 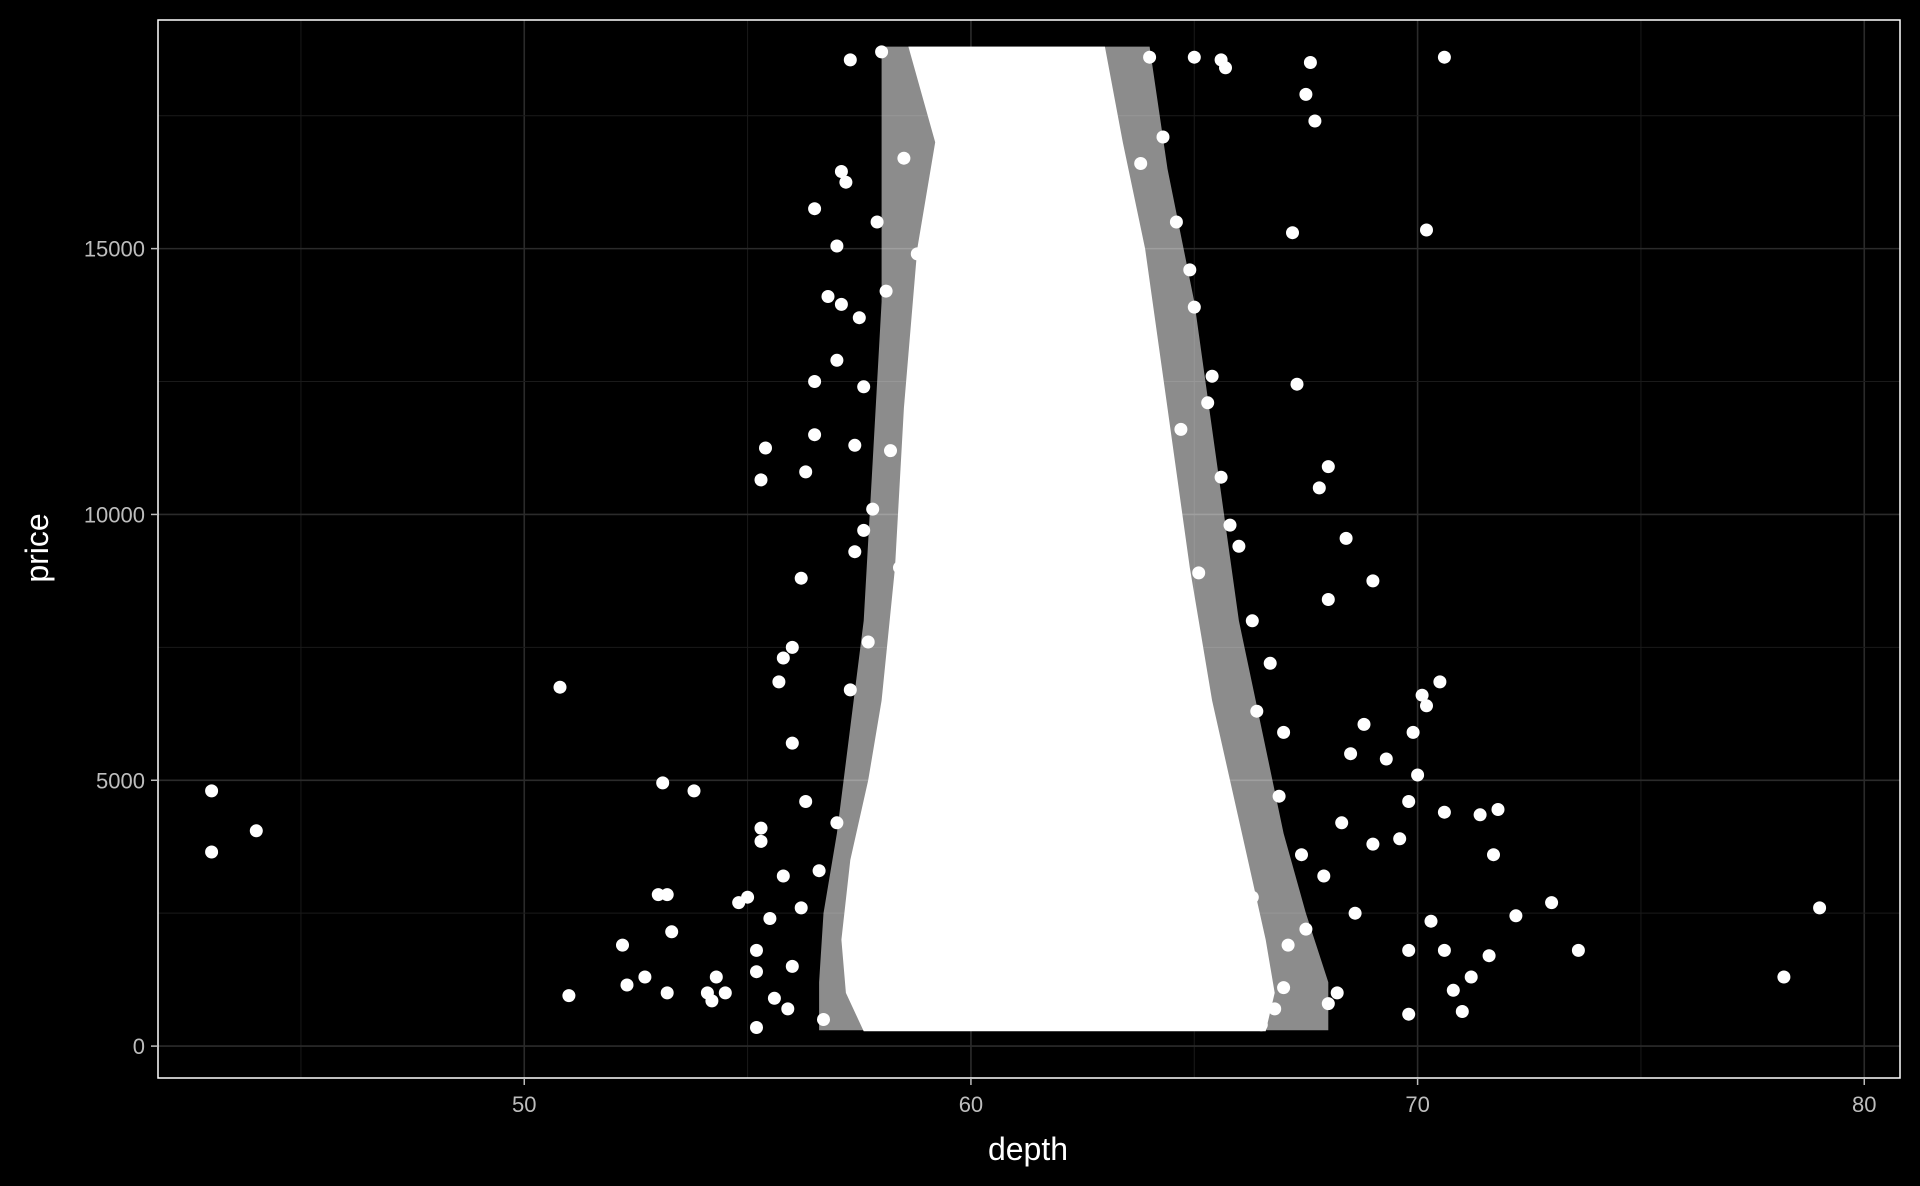 I want to click on x-tick-label: 80, so click(x=1864, y=1104).